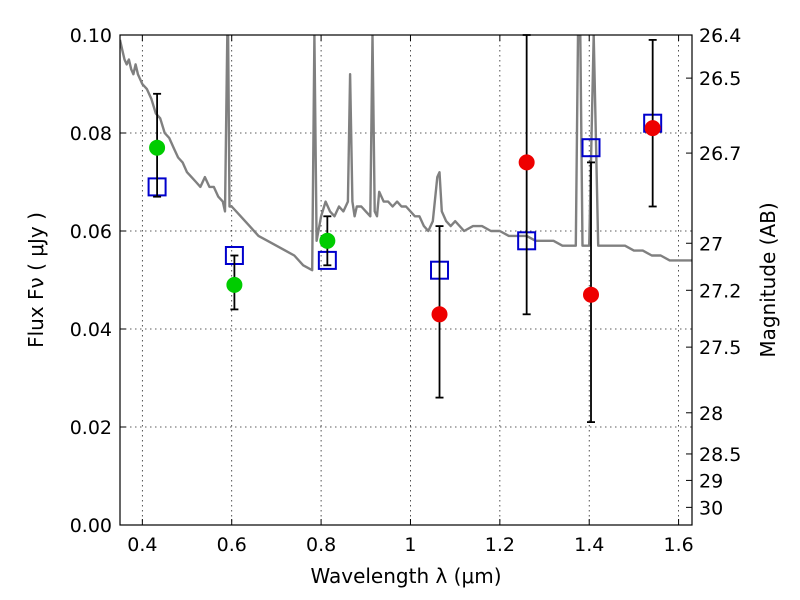 This screenshot has width=800, height=600. What do you see at coordinates (36, 280) in the screenshot?
I see `y-axis-title: Flux Fν ( μJy )` at bounding box center [36, 280].